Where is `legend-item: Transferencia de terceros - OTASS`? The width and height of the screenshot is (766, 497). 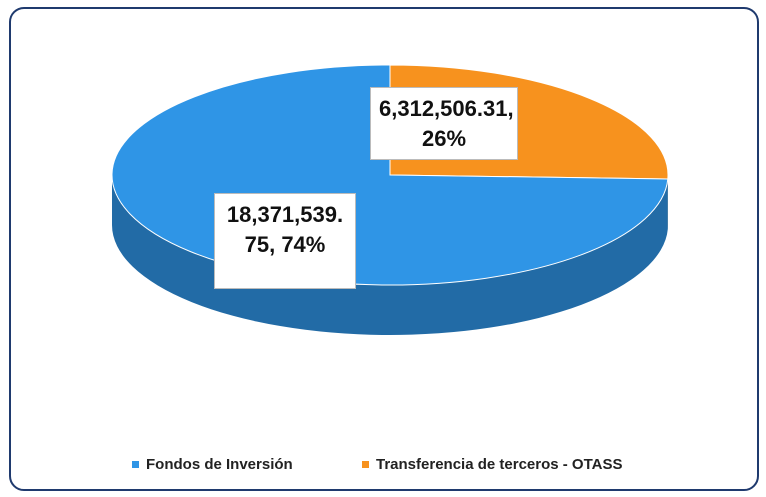 legend-item: Transferencia de terceros - OTASS is located at coordinates (492, 464).